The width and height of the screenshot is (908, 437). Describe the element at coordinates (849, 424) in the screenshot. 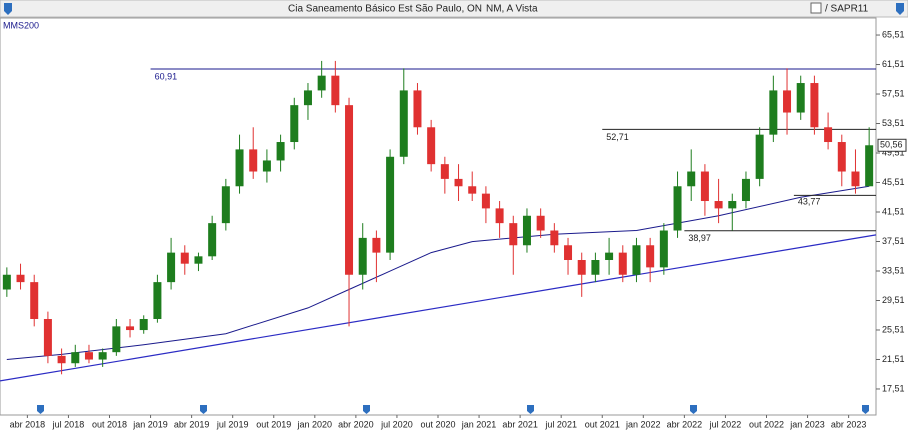

I see `x-tick-label: abr 2023` at that location.